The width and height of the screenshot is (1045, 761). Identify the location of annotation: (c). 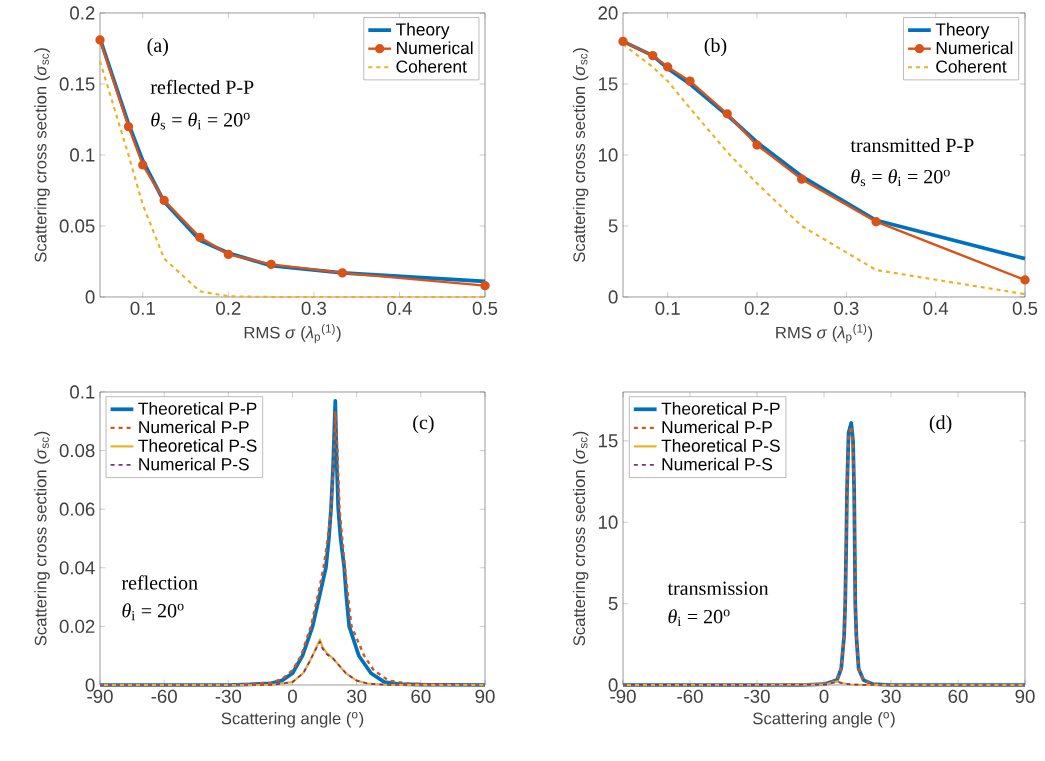
(423, 424).